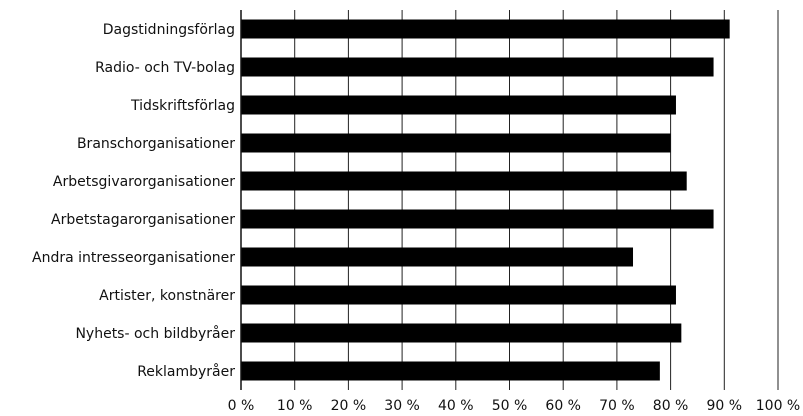 Image resolution: width=803 pixels, height=416 pixels. I want to click on x-tick-label: 20 %, so click(349, 406).